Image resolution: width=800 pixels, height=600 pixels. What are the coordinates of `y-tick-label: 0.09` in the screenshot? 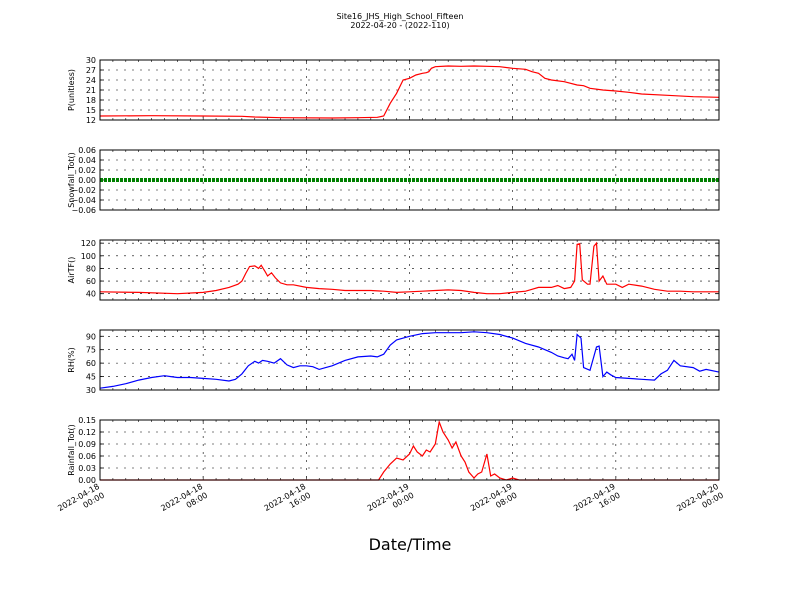 It's located at (87, 444).